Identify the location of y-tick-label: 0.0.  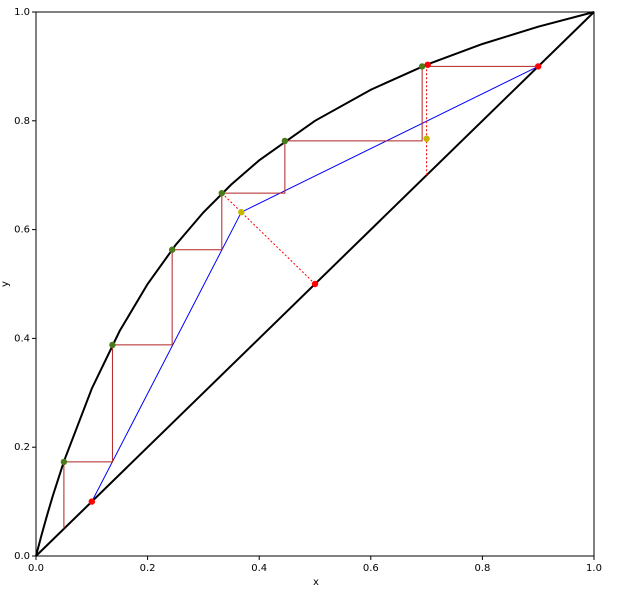
(22, 556).